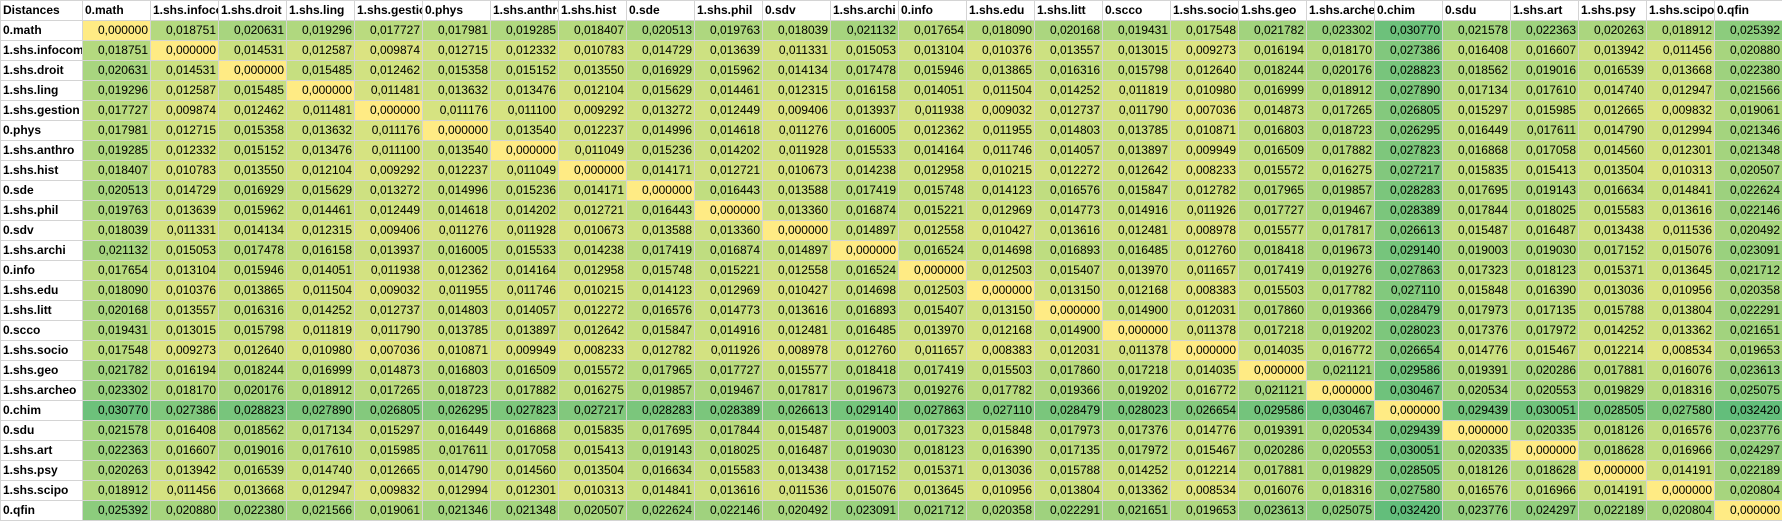 The image size is (1782, 522). I want to click on matrix-cell: 0,011790, so click(1136, 110).